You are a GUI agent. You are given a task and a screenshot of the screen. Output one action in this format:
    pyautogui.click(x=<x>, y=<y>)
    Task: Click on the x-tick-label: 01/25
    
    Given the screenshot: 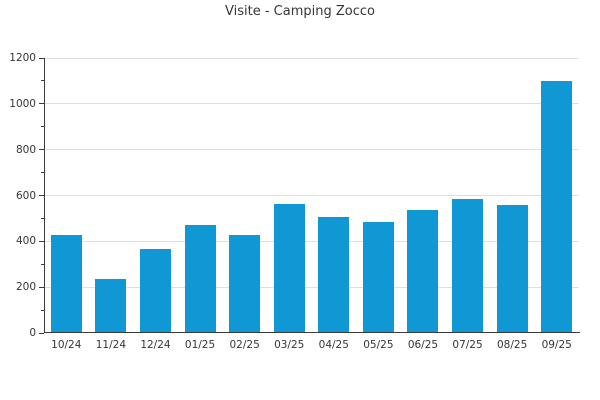 What is the action you would take?
    pyautogui.click(x=200, y=345)
    